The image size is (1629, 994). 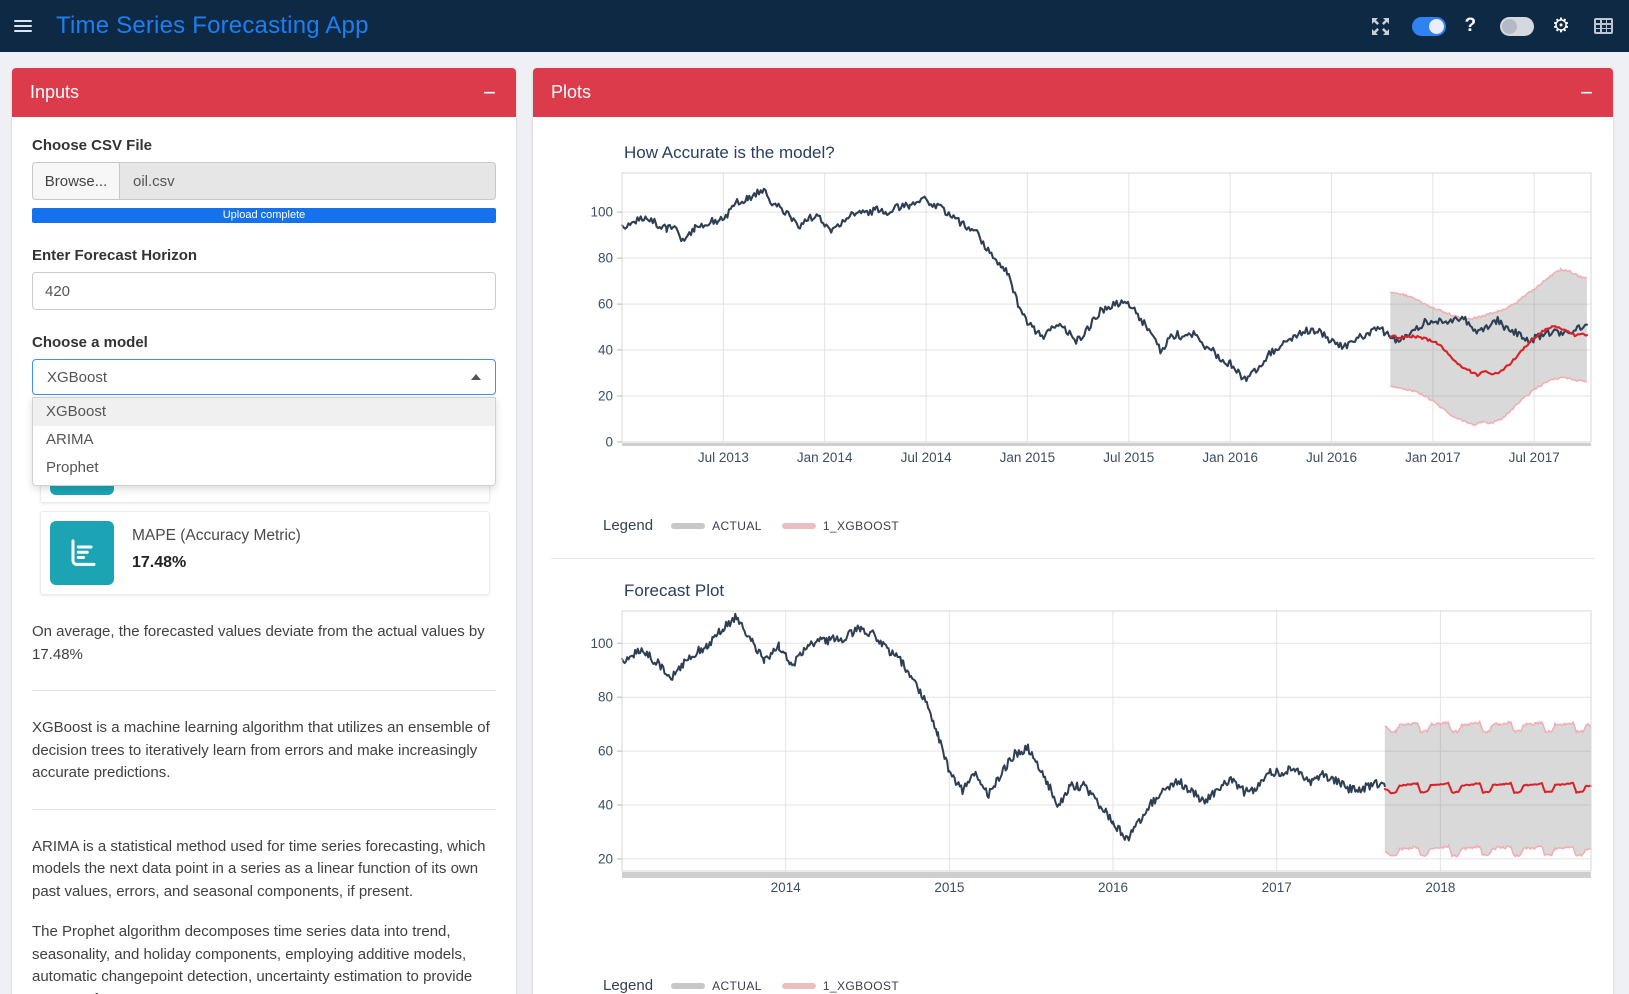 What do you see at coordinates (674, 590) in the screenshot?
I see `forecast-chart-title: Forecast Plot` at bounding box center [674, 590].